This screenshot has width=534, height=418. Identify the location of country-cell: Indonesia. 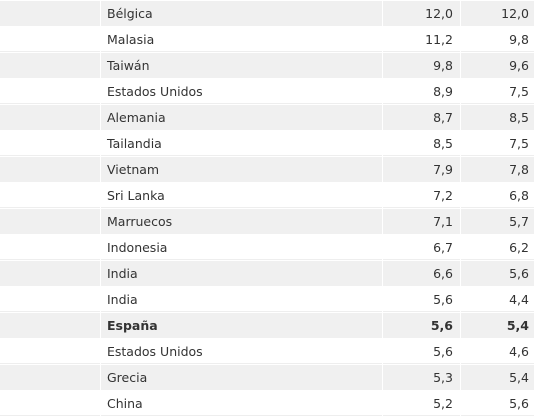
(241, 247).